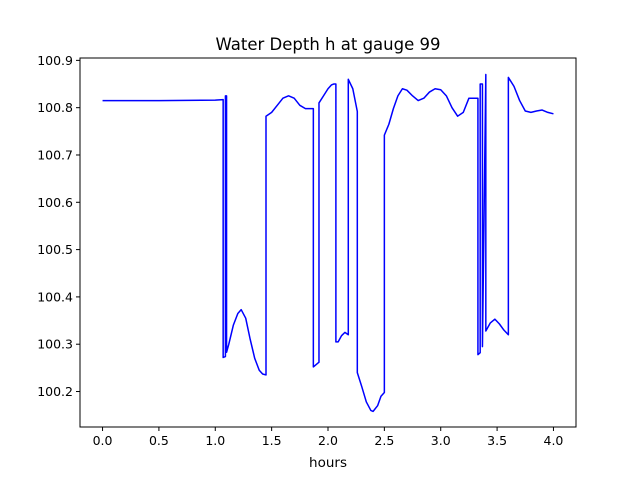 Image resolution: width=640 pixels, height=484 pixels. I want to click on x-tick-label: 3.5, so click(497, 440).